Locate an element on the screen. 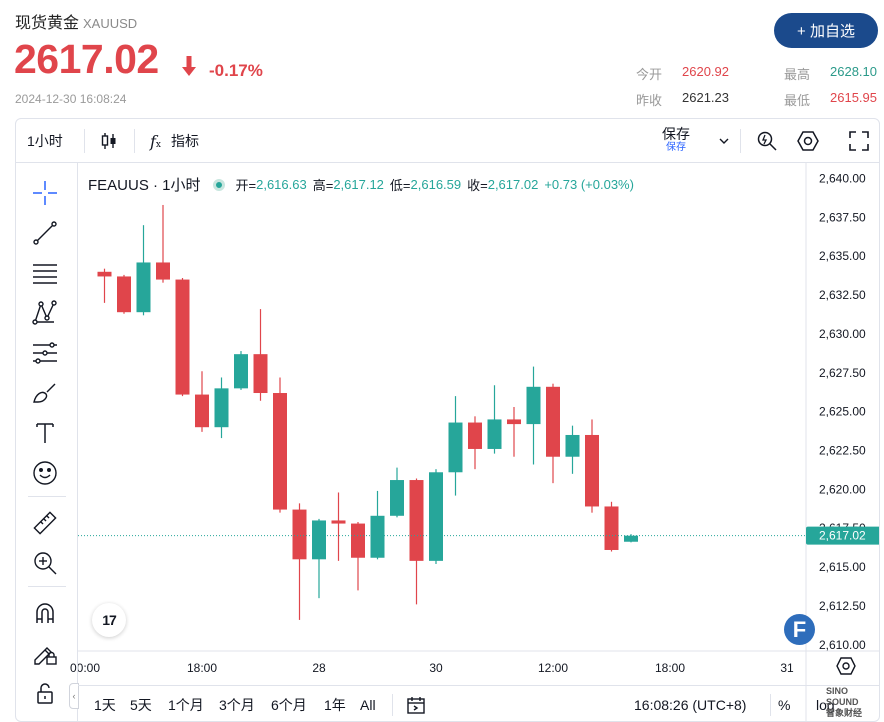 Image resolution: width=884 pixels, height=722 pixels. save-button: 保存 保存 is located at coordinates (676, 139).